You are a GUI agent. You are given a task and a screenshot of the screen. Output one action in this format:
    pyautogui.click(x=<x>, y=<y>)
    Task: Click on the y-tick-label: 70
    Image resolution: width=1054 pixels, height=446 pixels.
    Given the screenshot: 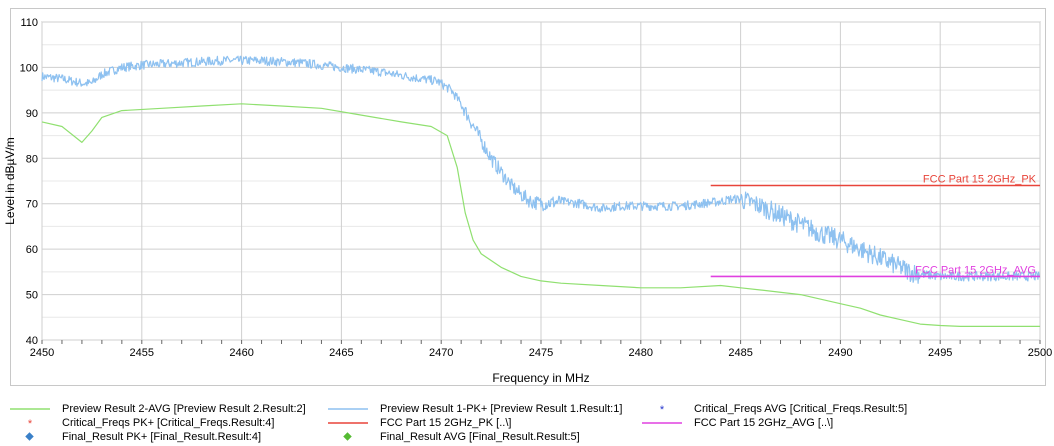 What is the action you would take?
    pyautogui.click(x=32, y=205)
    